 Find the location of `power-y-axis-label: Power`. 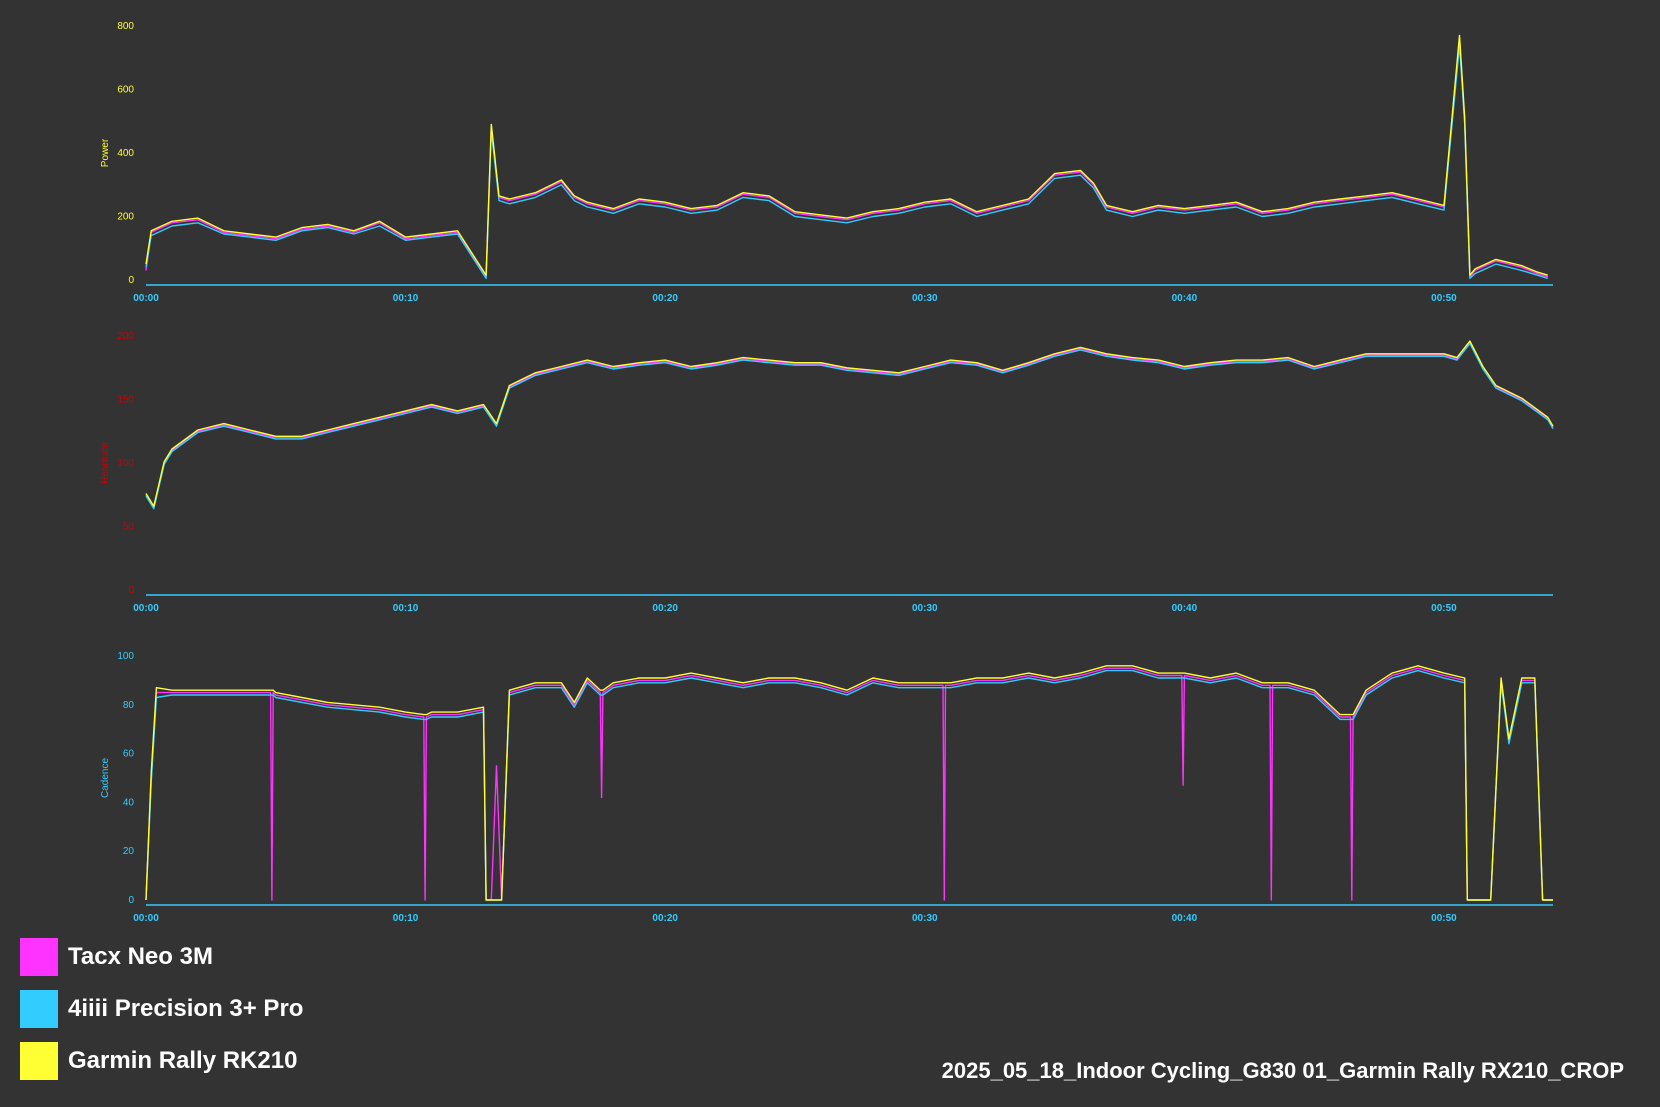

power-y-axis-label: Power is located at coordinates (105, 152).